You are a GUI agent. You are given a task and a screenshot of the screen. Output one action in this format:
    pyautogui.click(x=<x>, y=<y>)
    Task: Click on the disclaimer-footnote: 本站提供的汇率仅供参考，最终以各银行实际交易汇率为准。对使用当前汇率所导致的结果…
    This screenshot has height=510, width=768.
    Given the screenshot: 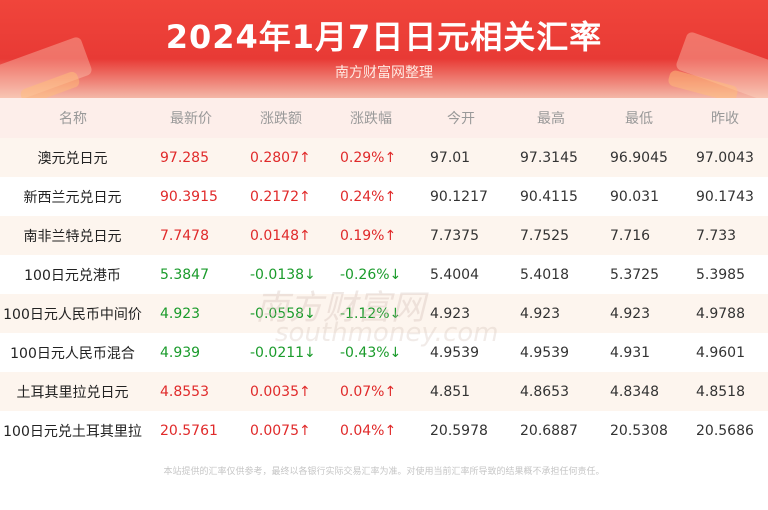 What is the action you would take?
    pyautogui.click(x=384, y=472)
    